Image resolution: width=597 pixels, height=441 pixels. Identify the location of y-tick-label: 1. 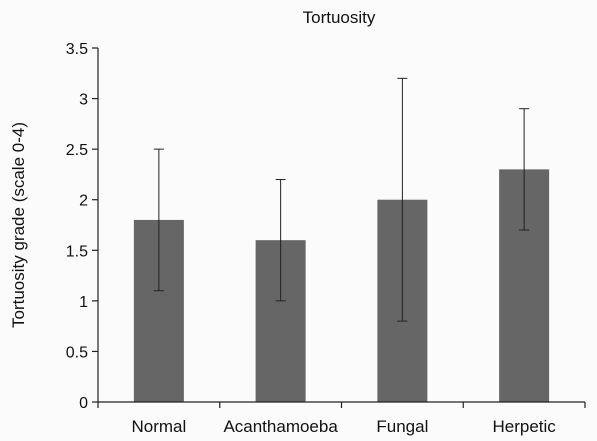
(83, 302).